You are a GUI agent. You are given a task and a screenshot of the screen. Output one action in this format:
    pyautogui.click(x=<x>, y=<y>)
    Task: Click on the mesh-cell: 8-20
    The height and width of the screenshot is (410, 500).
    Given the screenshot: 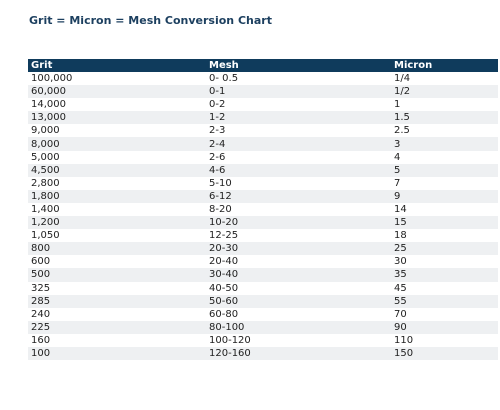 What is the action you would take?
    pyautogui.click(x=298, y=209)
    